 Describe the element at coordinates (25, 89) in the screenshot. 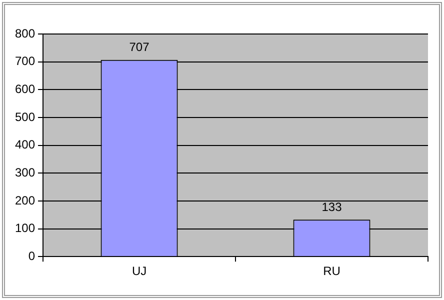

I see `y-tick-label: 600` at that location.